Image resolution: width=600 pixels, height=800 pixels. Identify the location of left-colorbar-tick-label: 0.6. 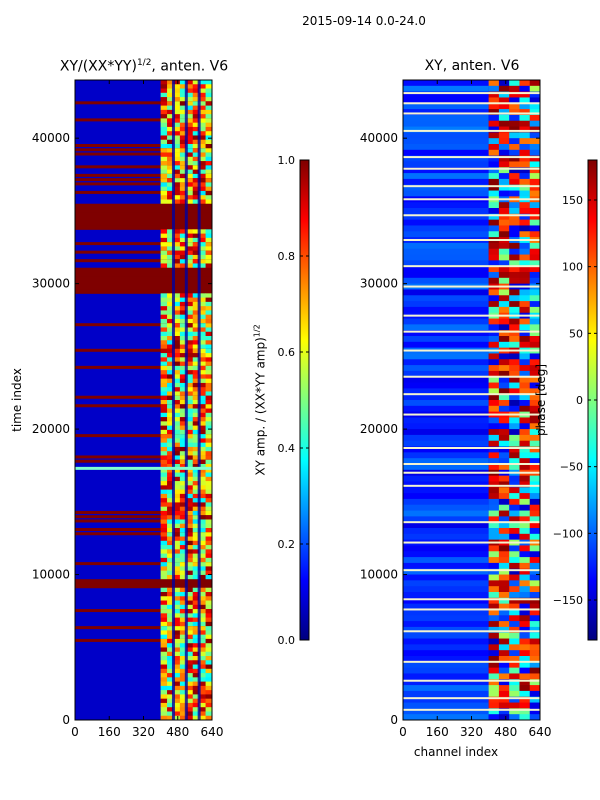
(287, 352).